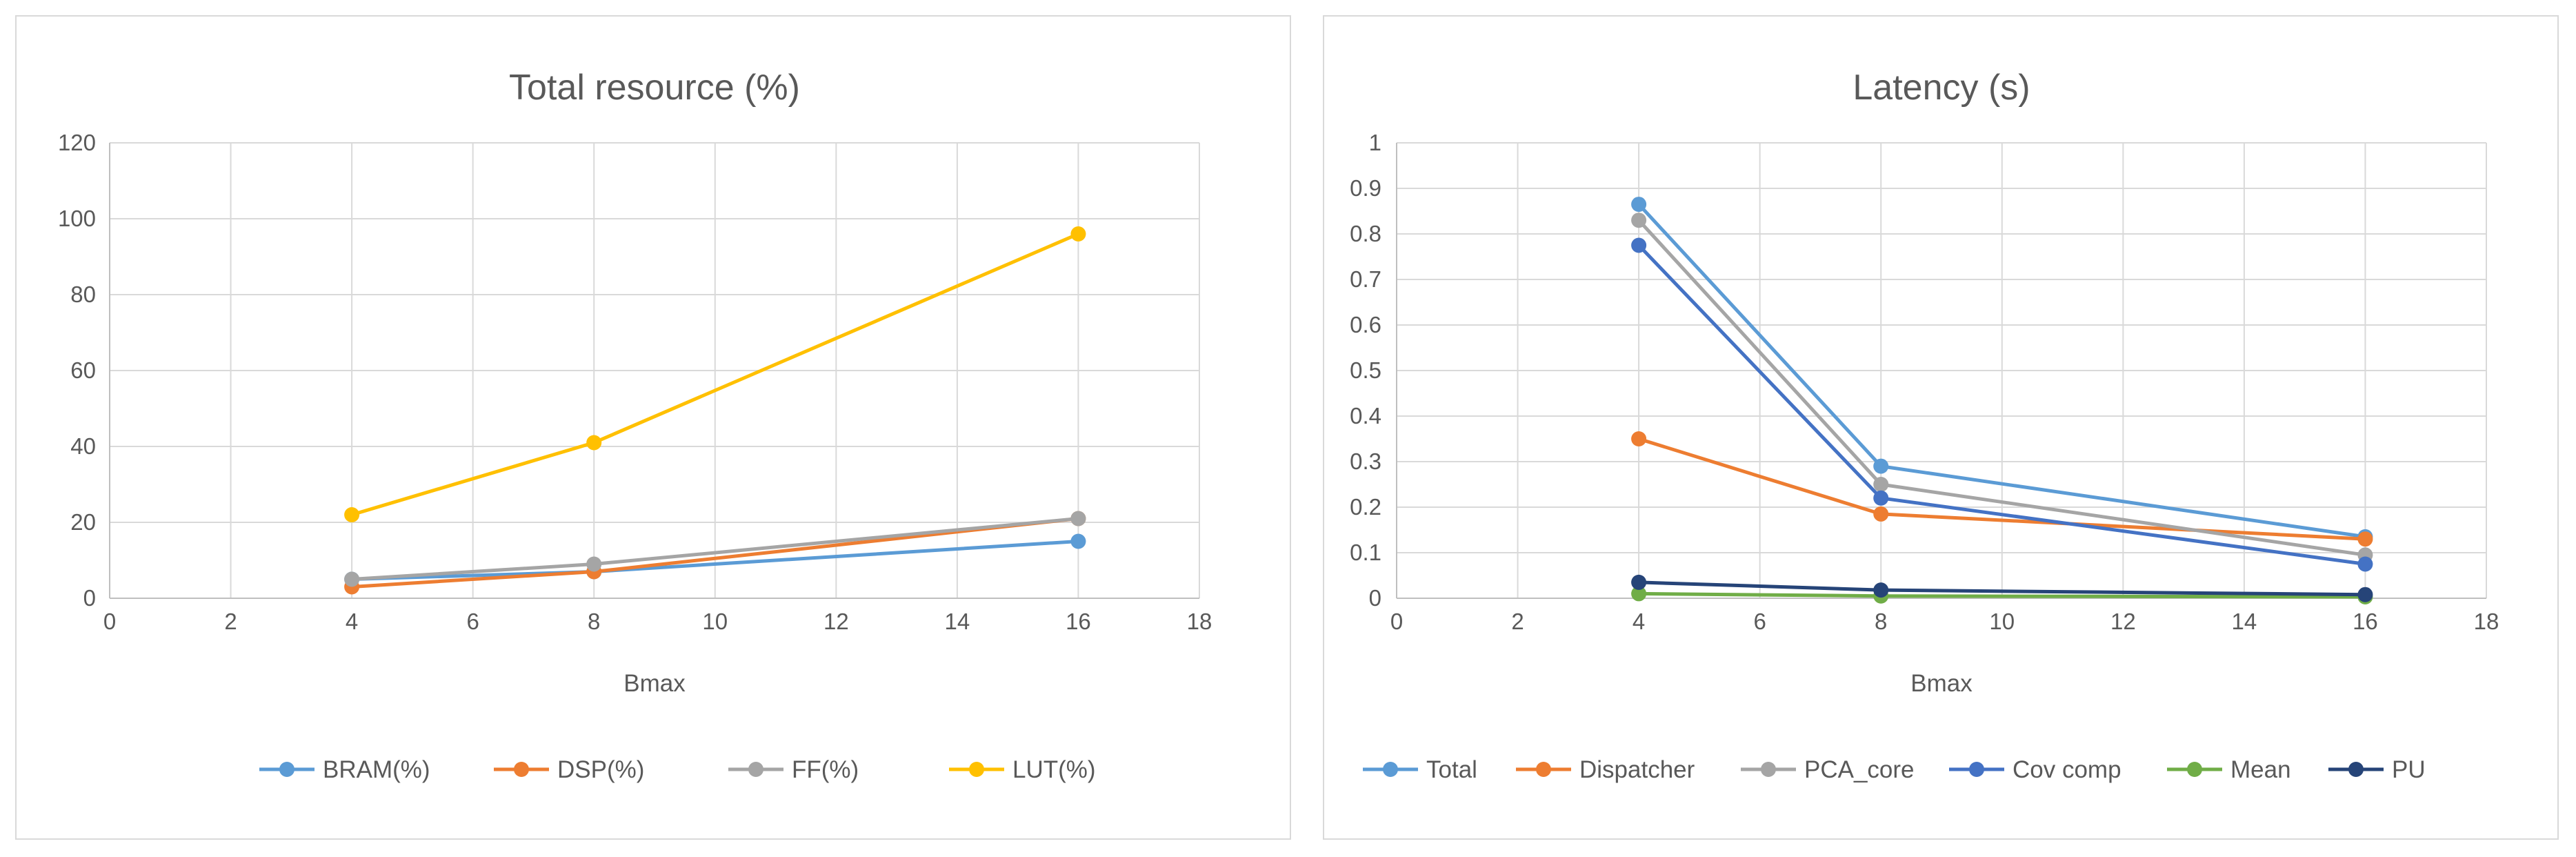 The height and width of the screenshot is (857, 2576). What do you see at coordinates (1860, 769) in the screenshot?
I see `legend-label: PCA_core` at bounding box center [1860, 769].